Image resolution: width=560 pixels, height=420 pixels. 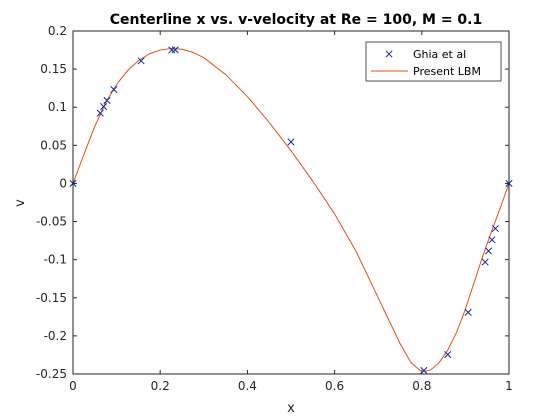 I want to click on legend: Ghia et al Present LBM, so click(x=433, y=61).